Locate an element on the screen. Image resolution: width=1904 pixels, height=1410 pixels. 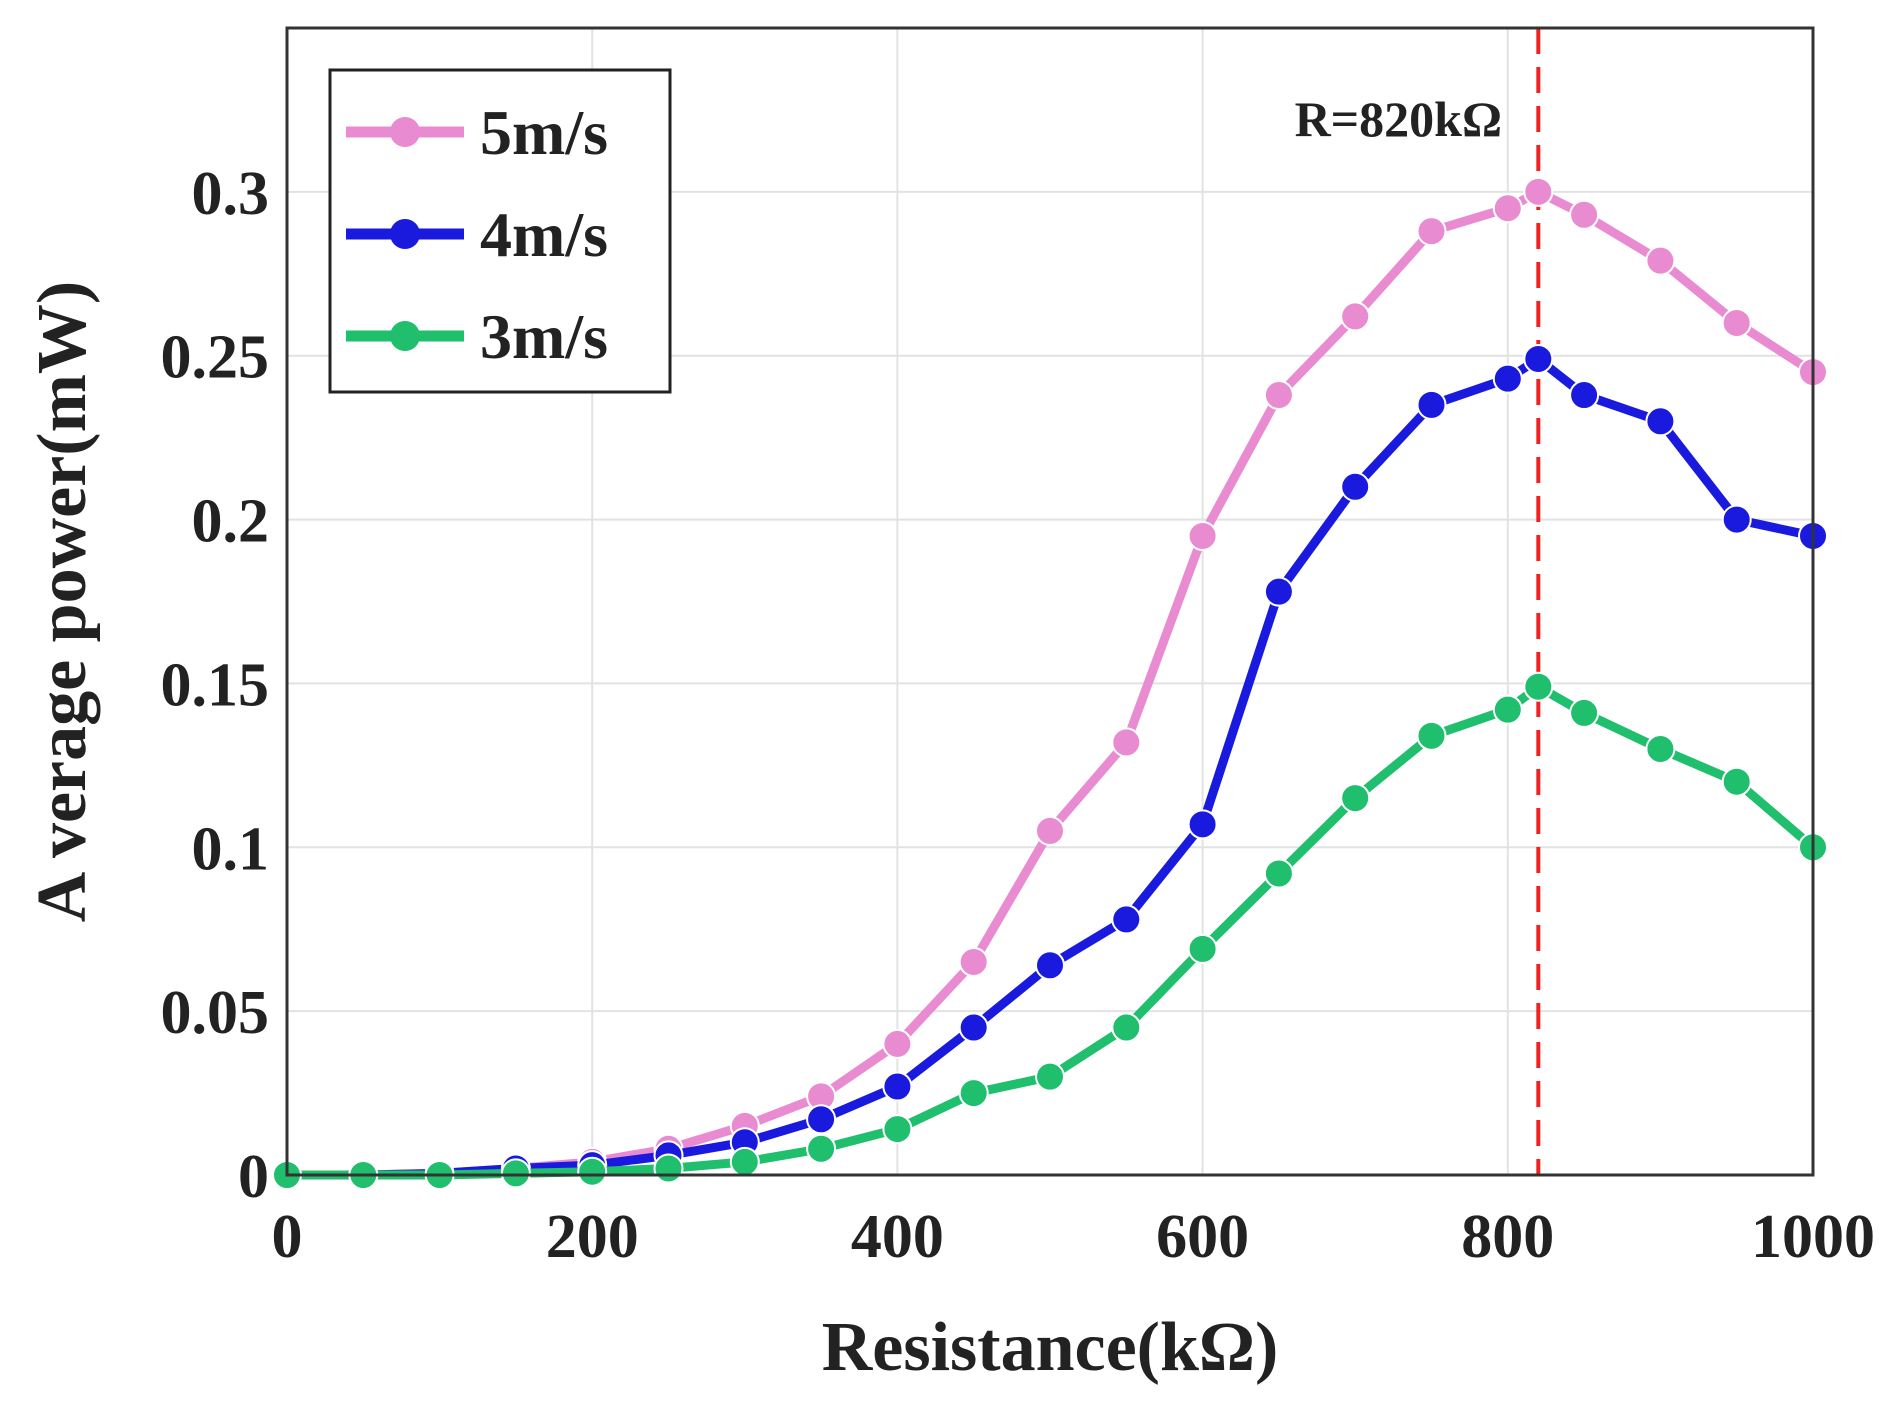
x-tick-label: 200 is located at coordinates (592, 1237).